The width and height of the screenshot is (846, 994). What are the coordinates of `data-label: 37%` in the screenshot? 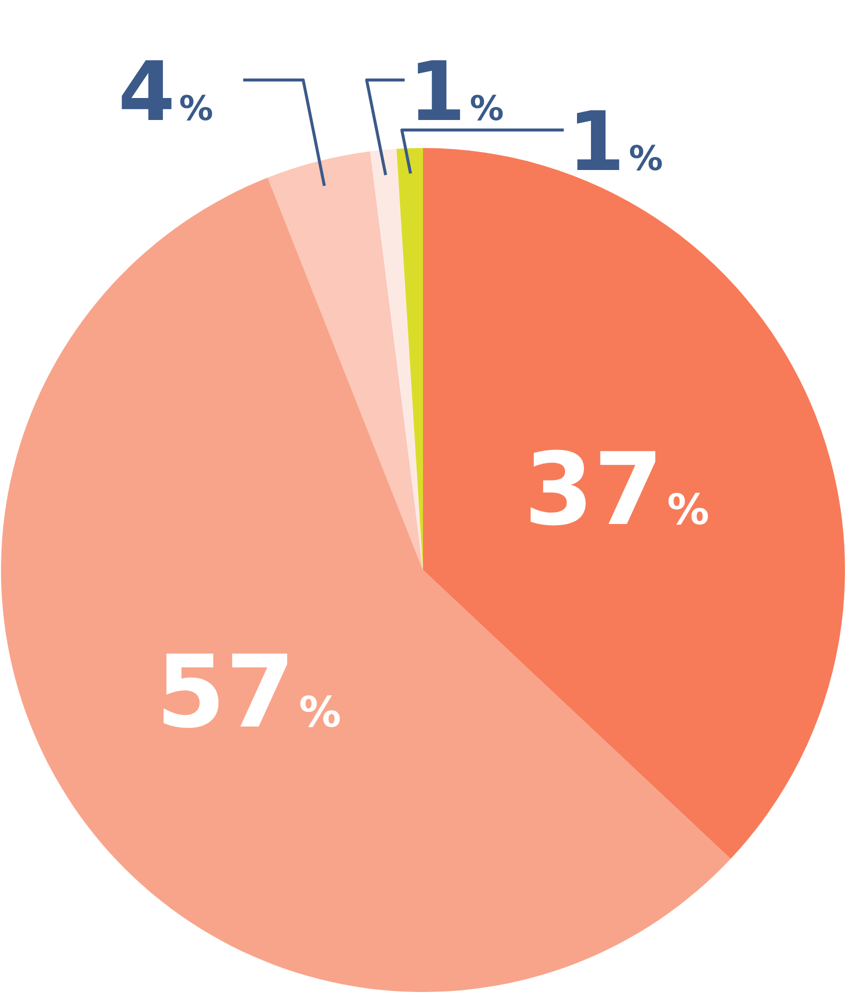 It's located at (617, 489).